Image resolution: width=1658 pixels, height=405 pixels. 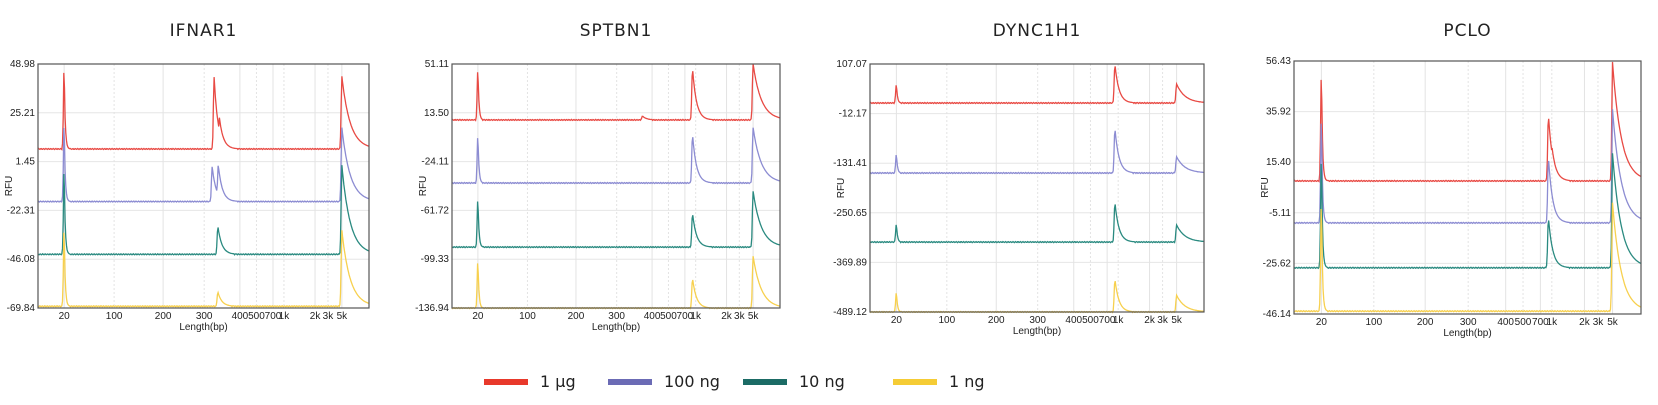 What do you see at coordinates (26, 162) in the screenshot?
I see `y-tick-label: 1.45` at bounding box center [26, 162].